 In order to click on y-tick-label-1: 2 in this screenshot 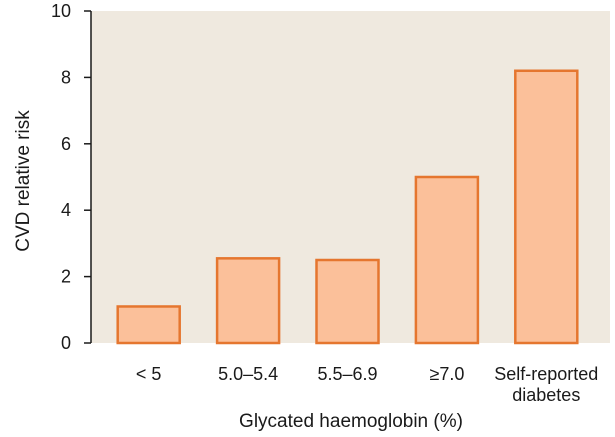, I will do `click(66, 277)`.